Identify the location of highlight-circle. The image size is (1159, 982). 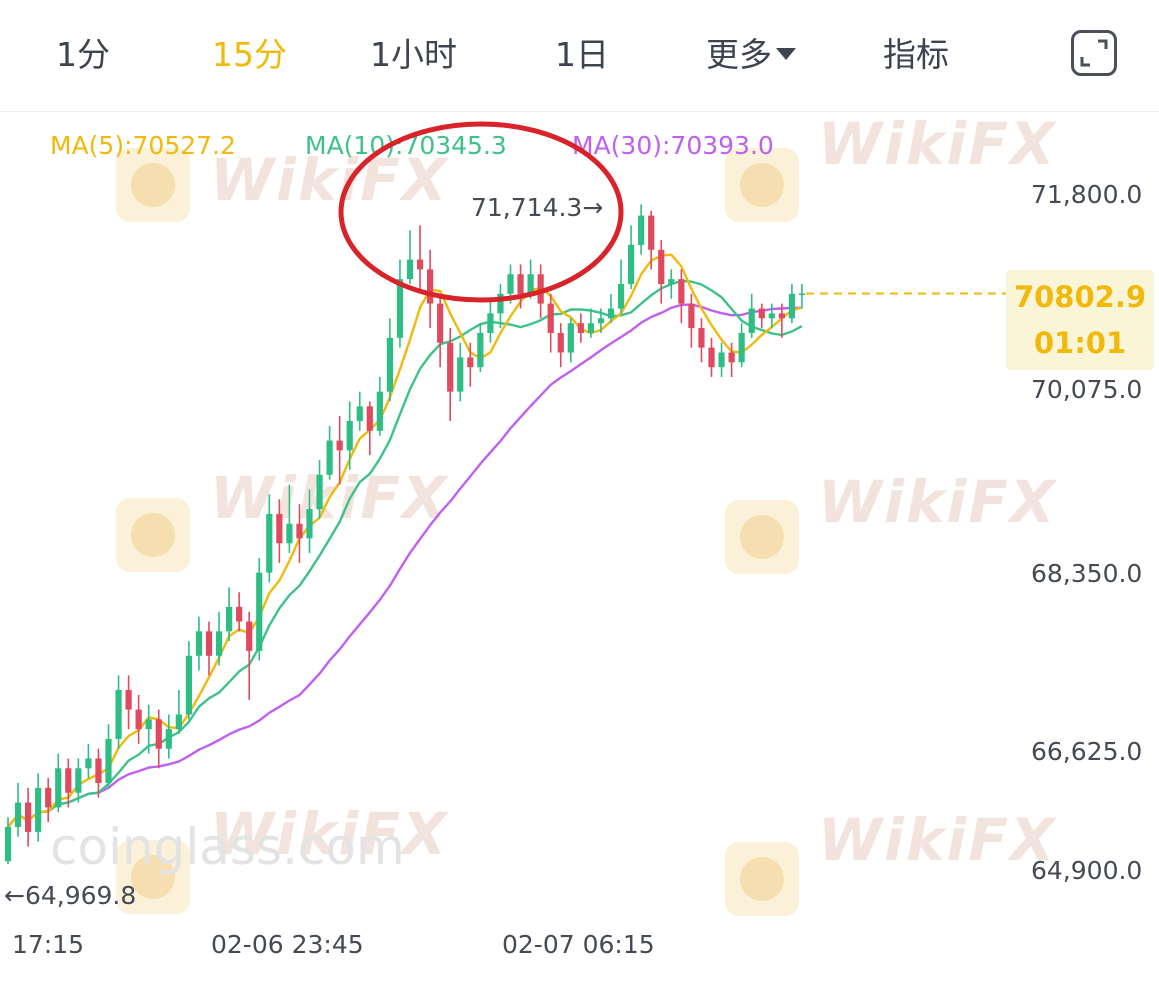
(481, 212).